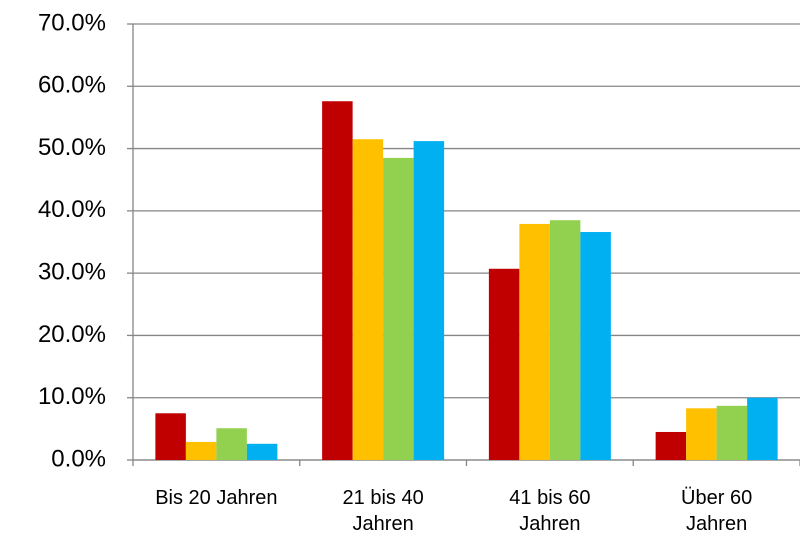 The height and width of the screenshot is (549, 800). Describe the element at coordinates (72, 334) in the screenshot. I see `y-tick-label: 20.0%` at that location.